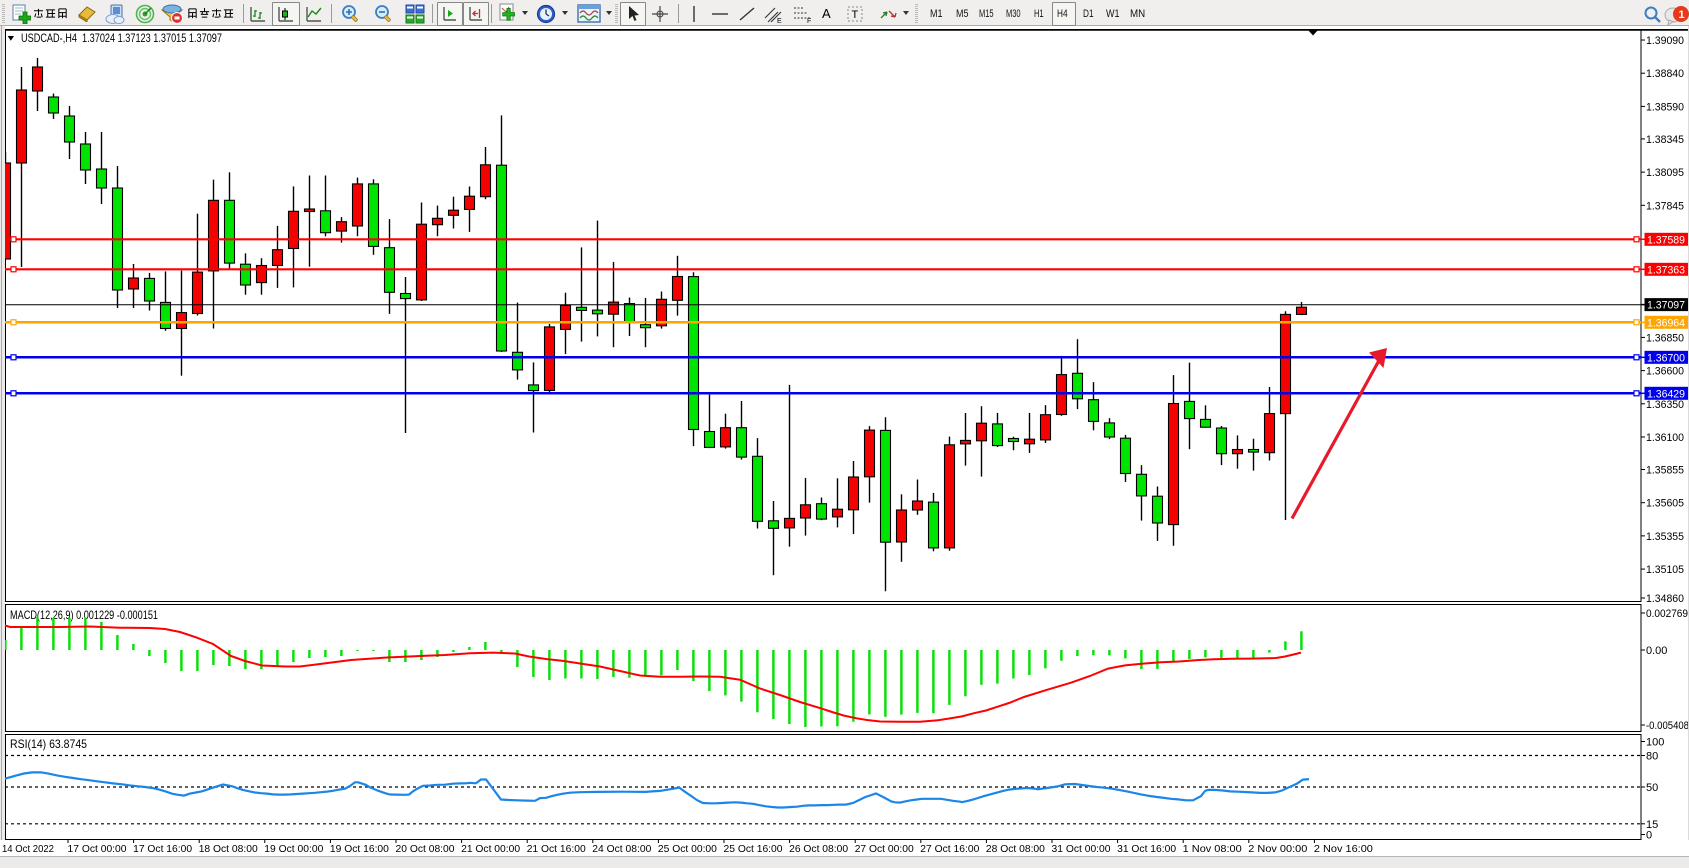 The image size is (1689, 868). Describe the element at coordinates (884, 849) in the screenshot. I see `svg-text: 27 Oct 00:00` at that location.